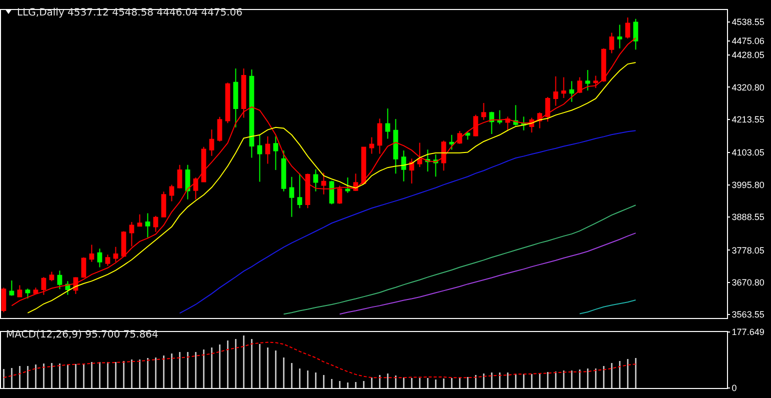 The width and height of the screenshot is (771, 398). I want to click on y-tick-label: 4475.06, so click(748, 41).